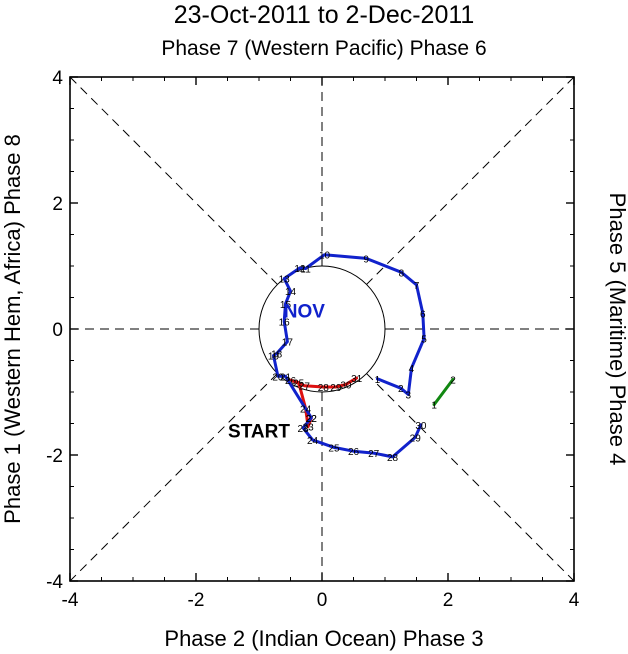  What do you see at coordinates (322, 600) in the screenshot?
I see `x-tick-label: 0` at bounding box center [322, 600].